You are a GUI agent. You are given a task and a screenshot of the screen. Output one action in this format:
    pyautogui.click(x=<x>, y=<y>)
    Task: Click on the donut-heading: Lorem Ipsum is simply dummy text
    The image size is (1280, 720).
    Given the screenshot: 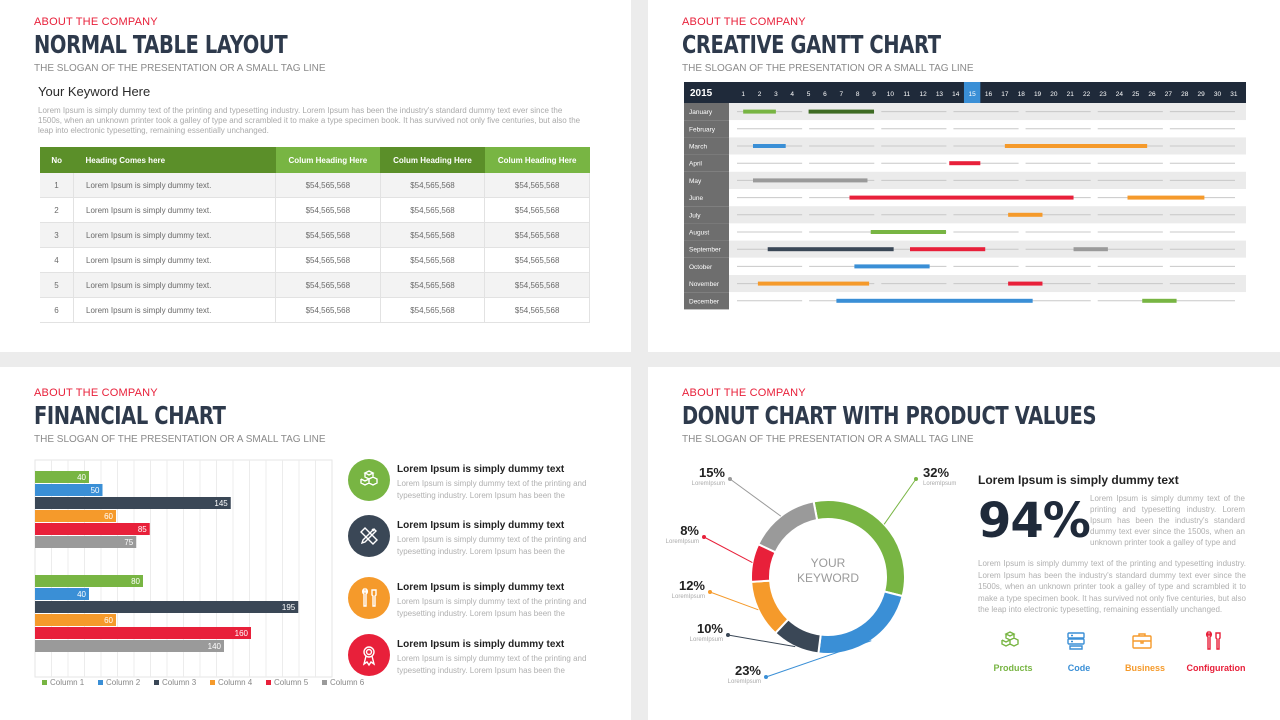 What is the action you would take?
    pyautogui.click(x=1078, y=480)
    